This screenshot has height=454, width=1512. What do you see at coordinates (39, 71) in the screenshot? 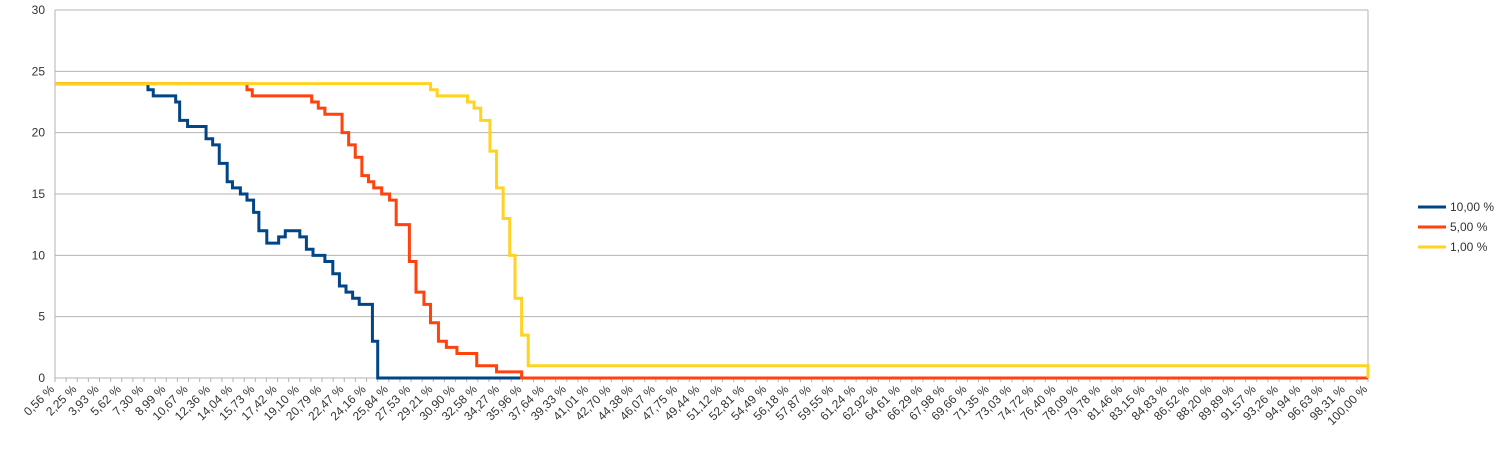
I see `y-tick-label: 25` at bounding box center [39, 71].